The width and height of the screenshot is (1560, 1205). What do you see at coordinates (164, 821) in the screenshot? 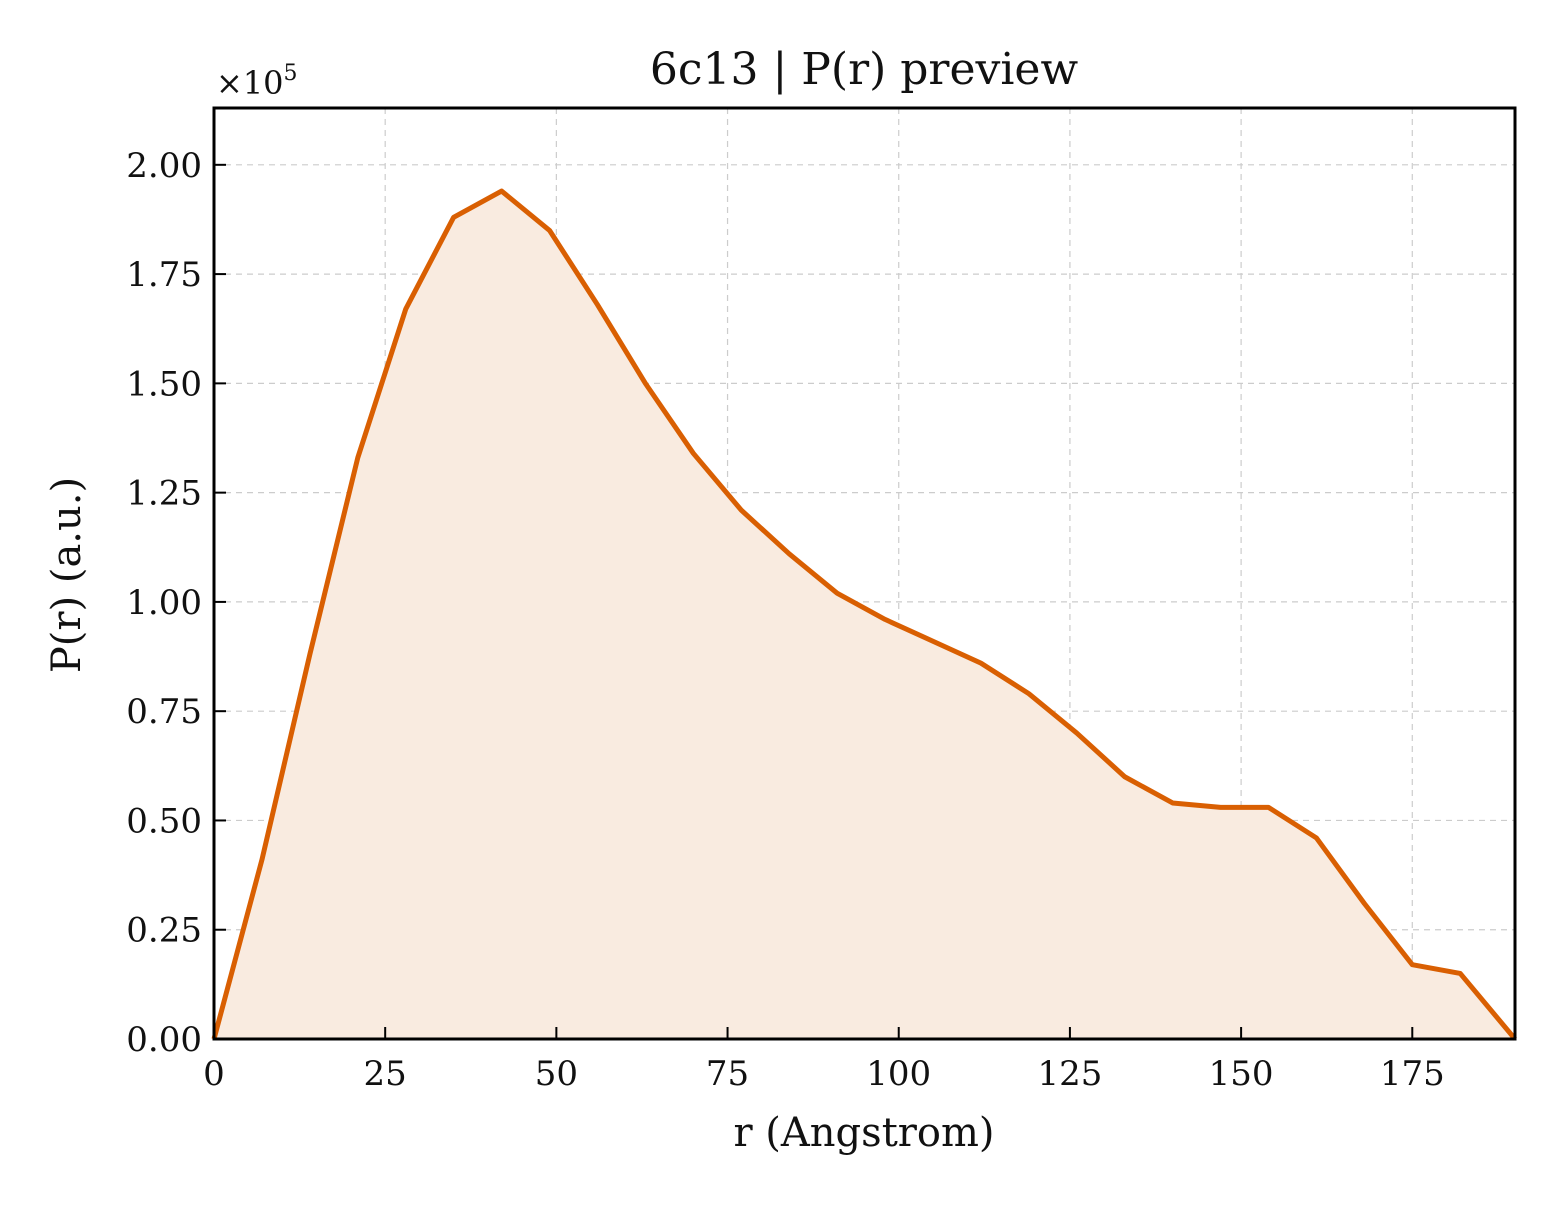
I see `y-tick-label: 0.50` at bounding box center [164, 821].